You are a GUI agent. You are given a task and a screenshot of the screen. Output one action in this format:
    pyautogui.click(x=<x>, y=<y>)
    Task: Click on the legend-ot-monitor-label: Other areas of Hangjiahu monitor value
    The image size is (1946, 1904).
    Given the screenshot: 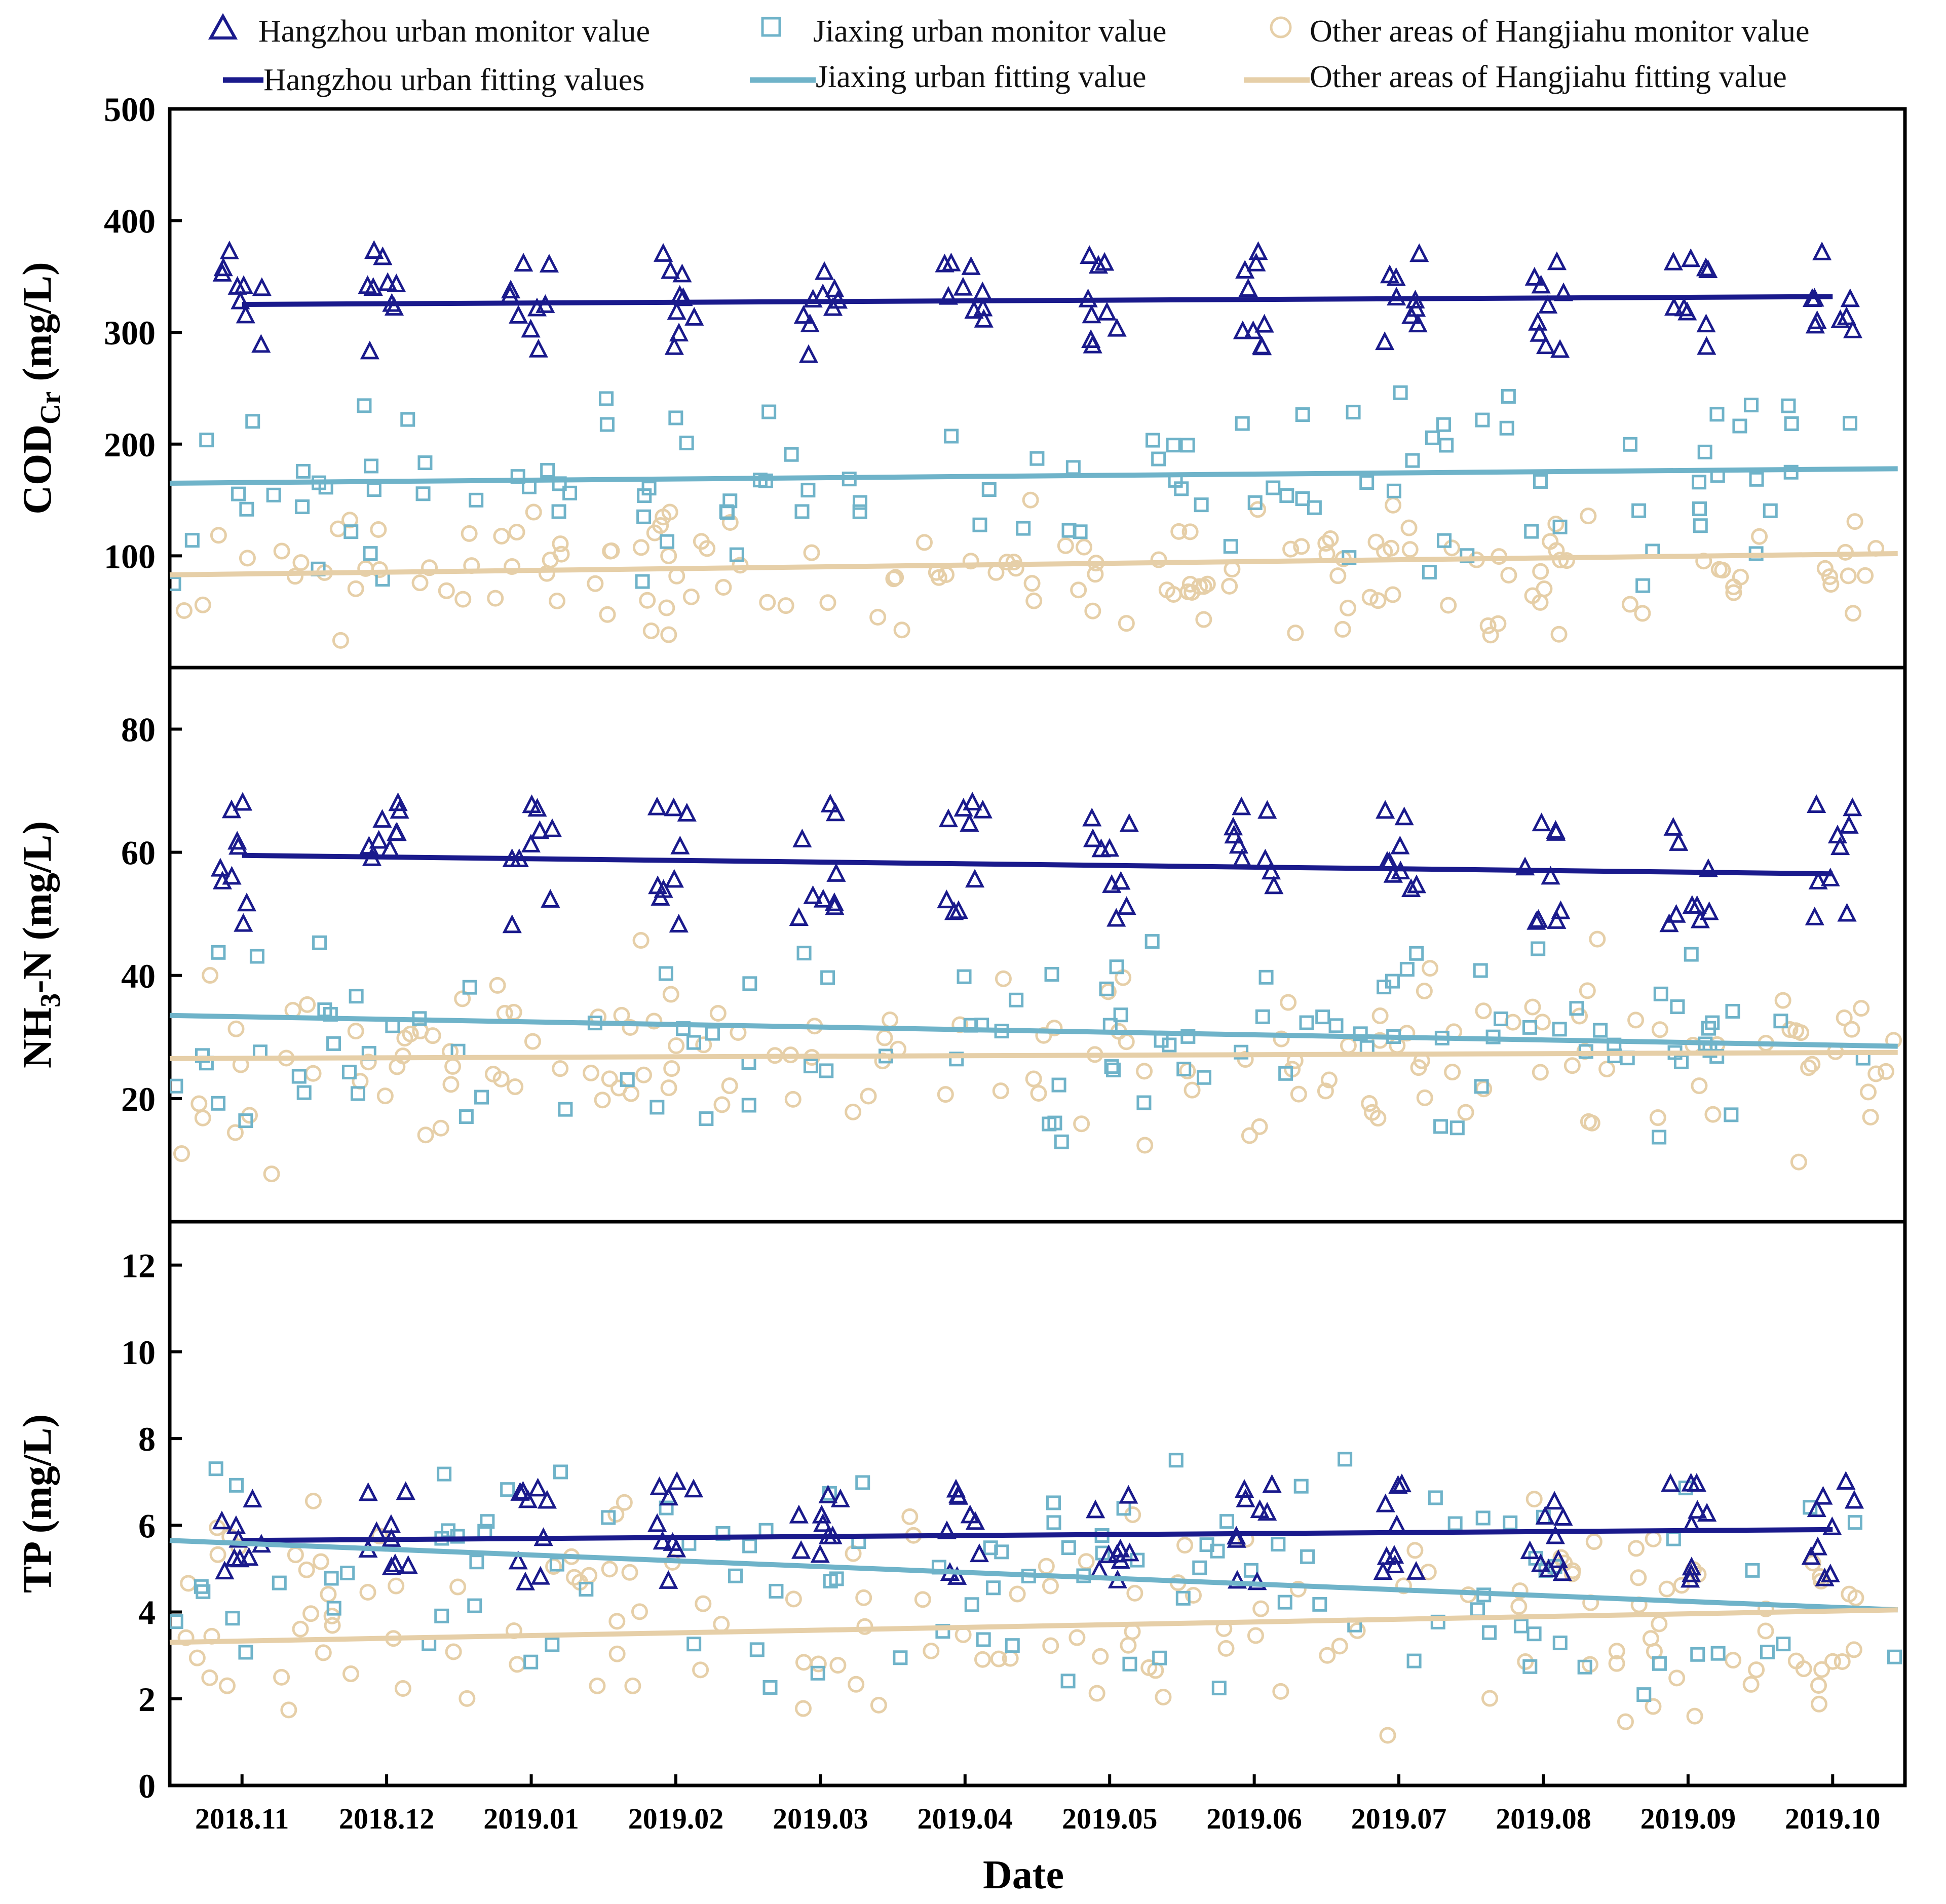 What is the action you would take?
    pyautogui.click(x=1560, y=32)
    